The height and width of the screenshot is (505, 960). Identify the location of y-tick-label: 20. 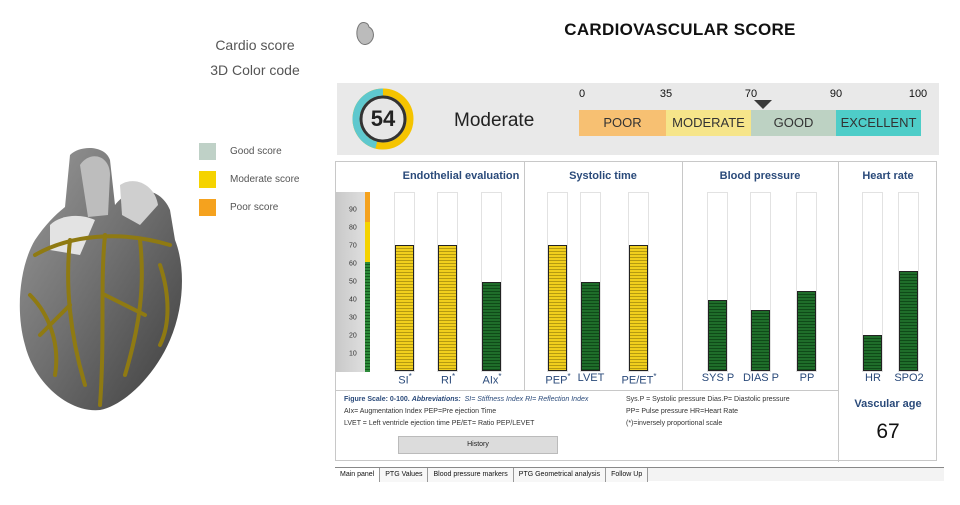
(353, 336).